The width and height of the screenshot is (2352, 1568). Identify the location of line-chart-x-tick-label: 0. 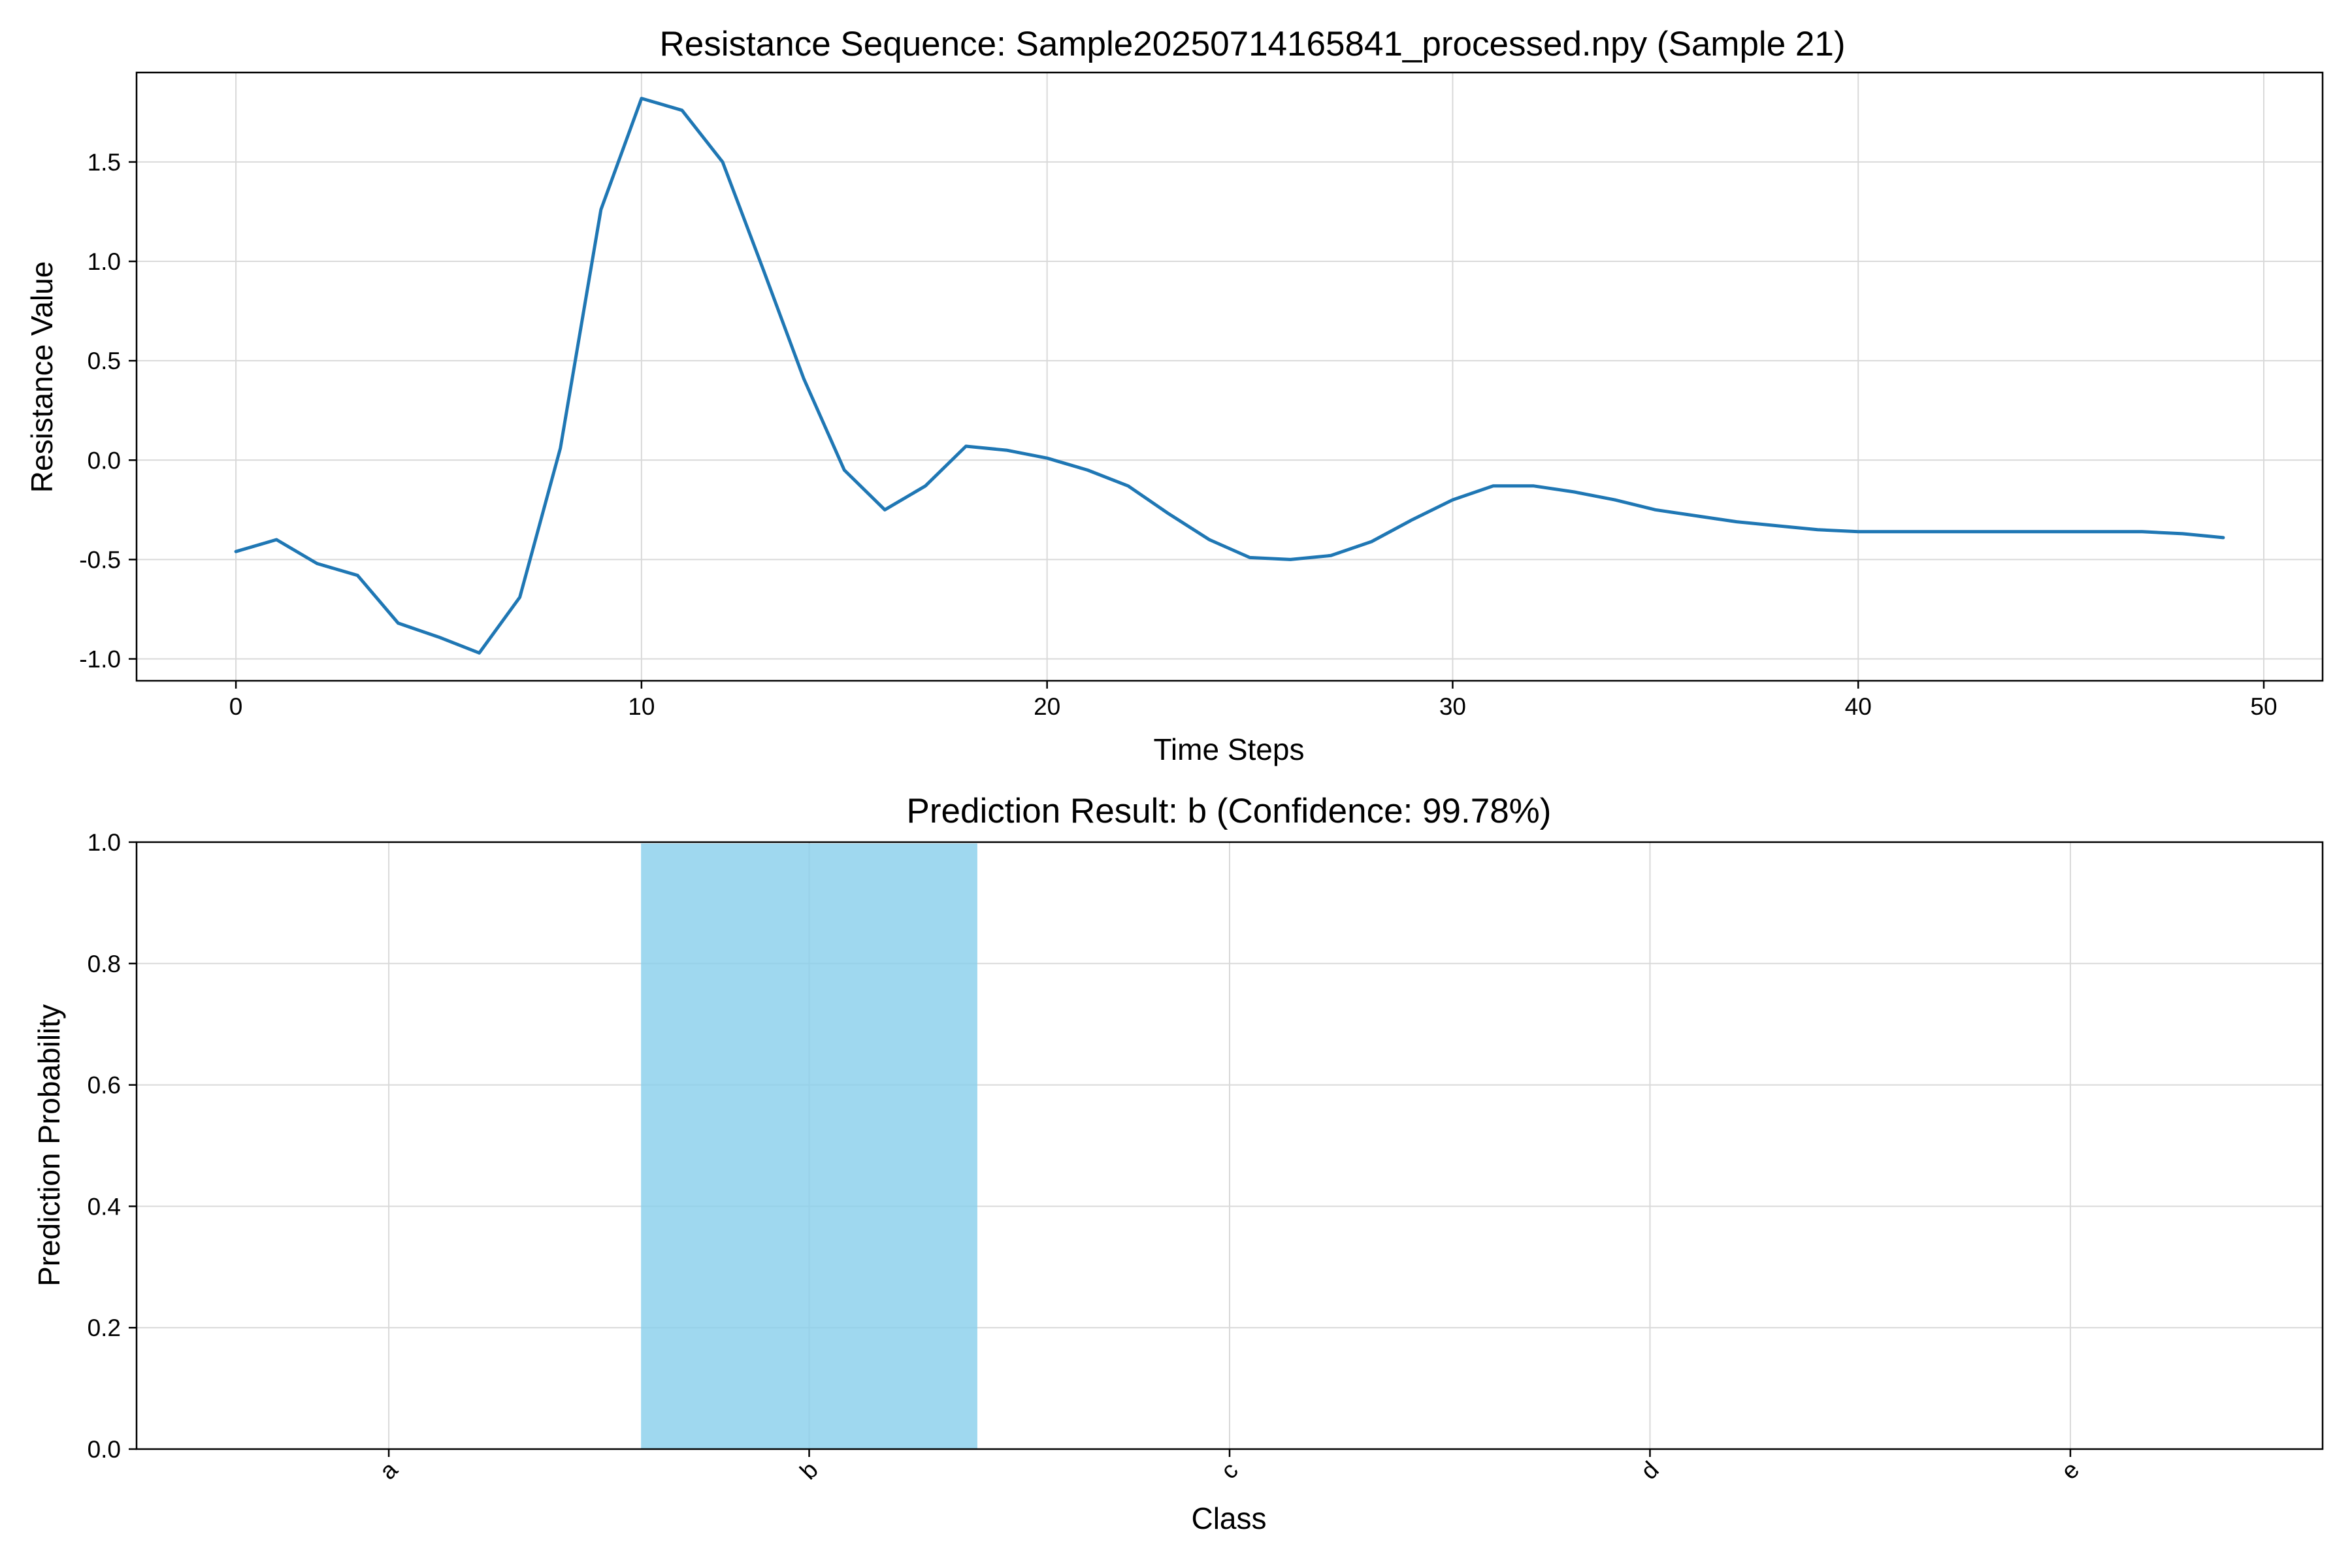
(236, 706).